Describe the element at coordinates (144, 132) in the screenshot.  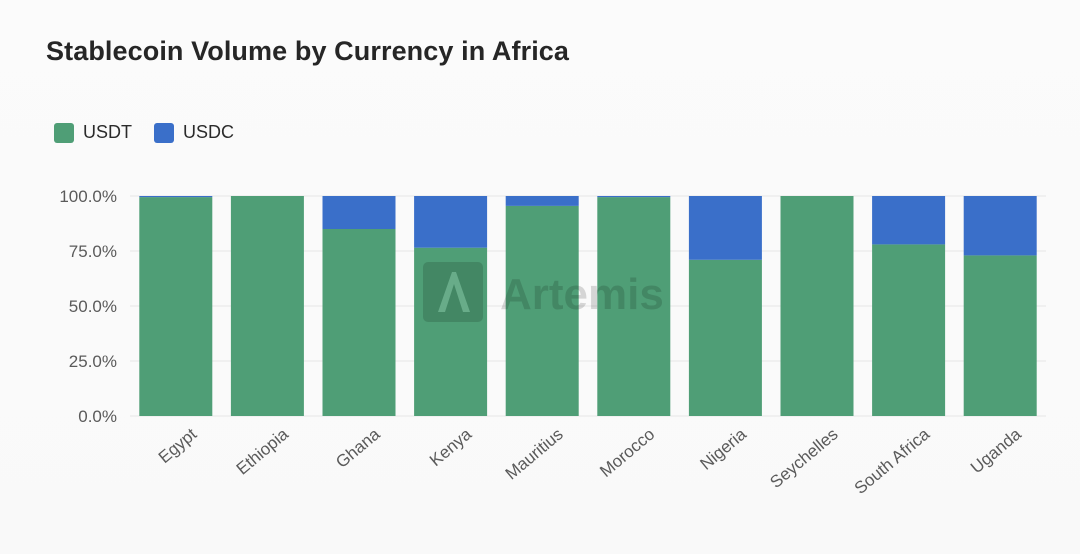
I see `chart-legend: USDT USDC` at that location.